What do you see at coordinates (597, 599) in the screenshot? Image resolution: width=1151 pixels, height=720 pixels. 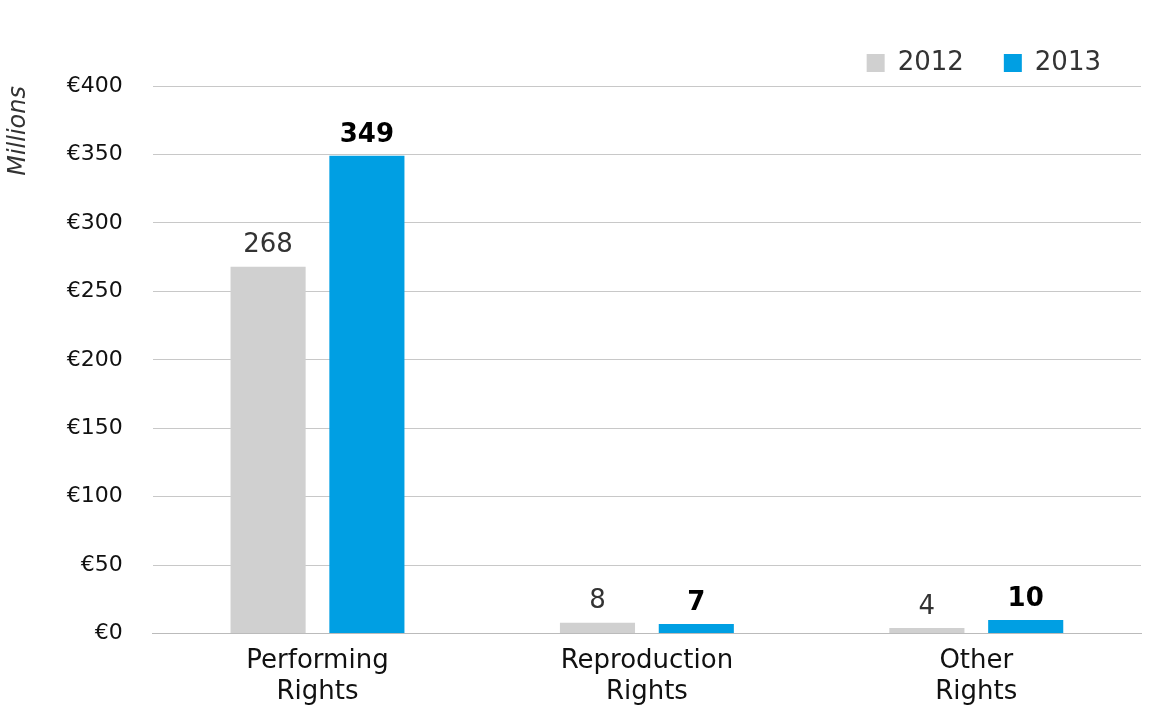 I see `data-label: 8` at bounding box center [597, 599].